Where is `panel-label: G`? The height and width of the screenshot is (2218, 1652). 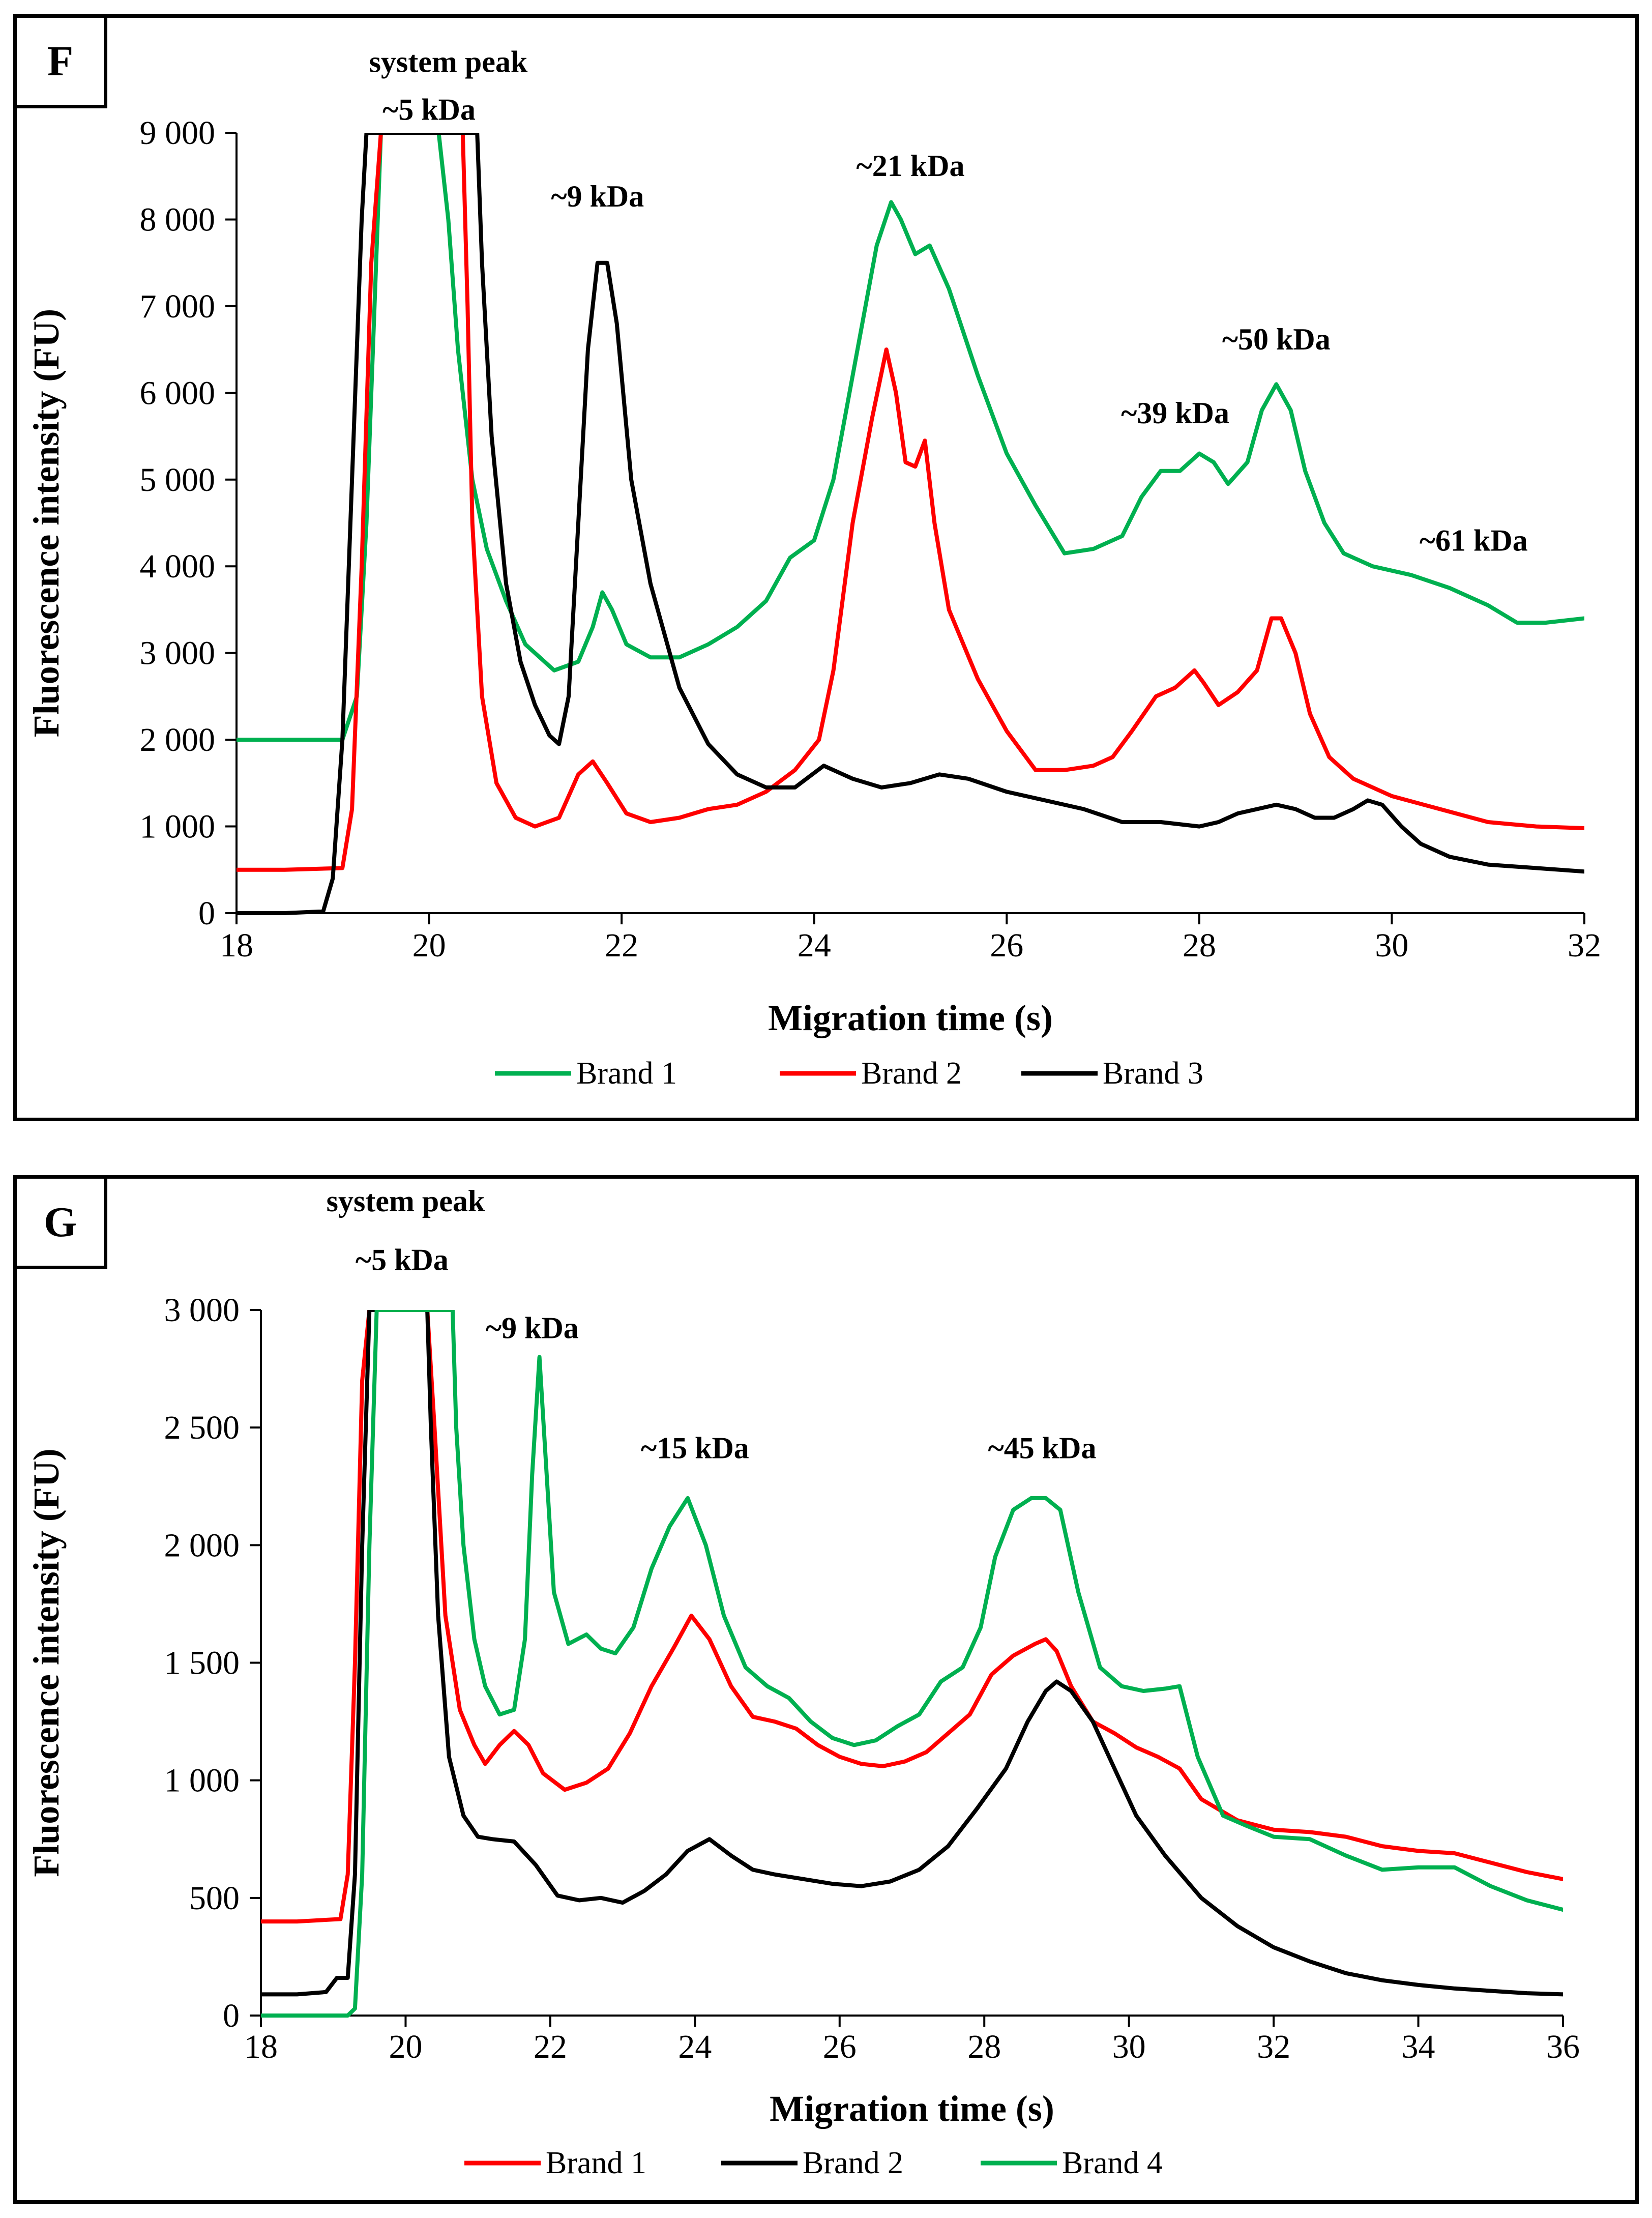 panel-label: G is located at coordinates (62, 1224).